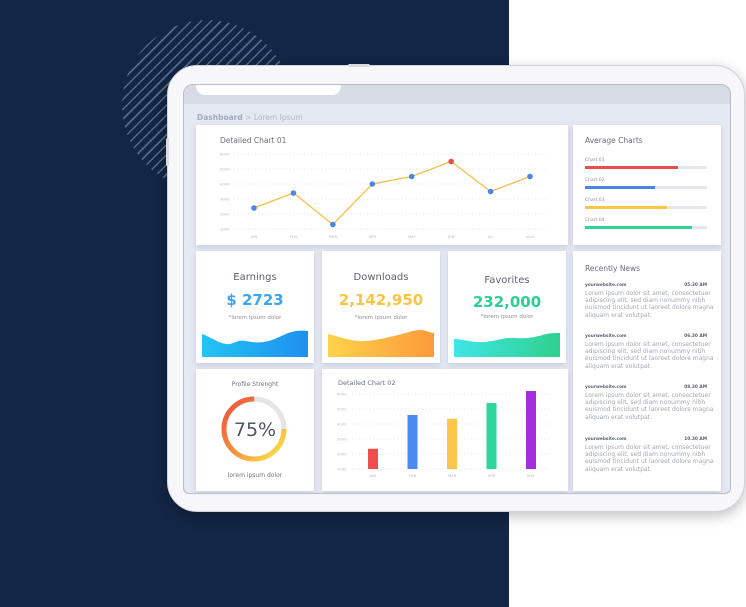  I want to click on favorites-card: Favorites 232,000 *lorem ipsum dolor, so click(507, 307).